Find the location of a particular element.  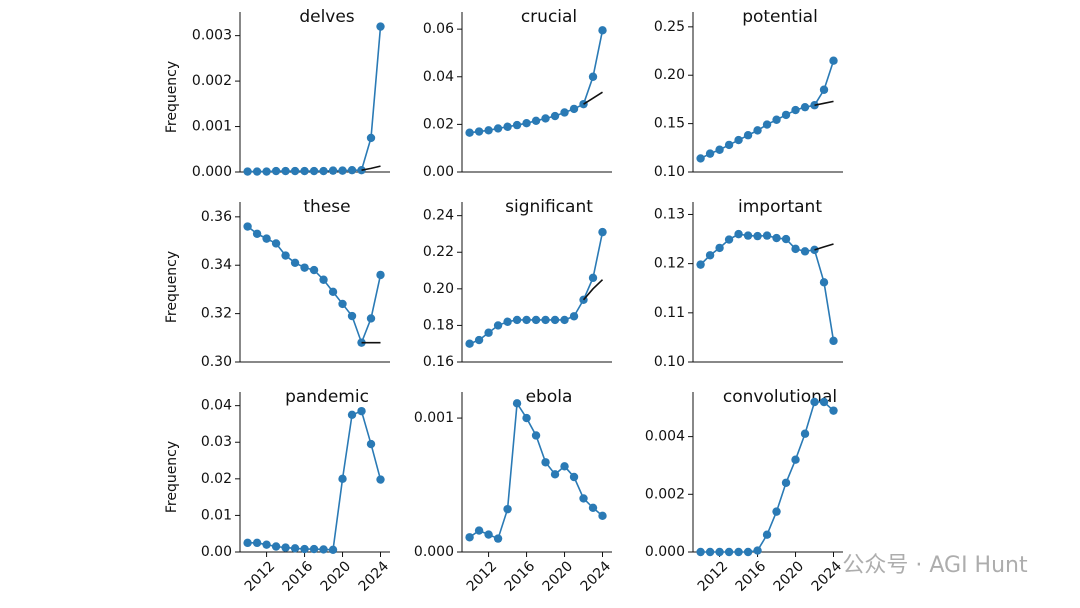

y-tick-label: 0.11 is located at coordinates (669, 313).